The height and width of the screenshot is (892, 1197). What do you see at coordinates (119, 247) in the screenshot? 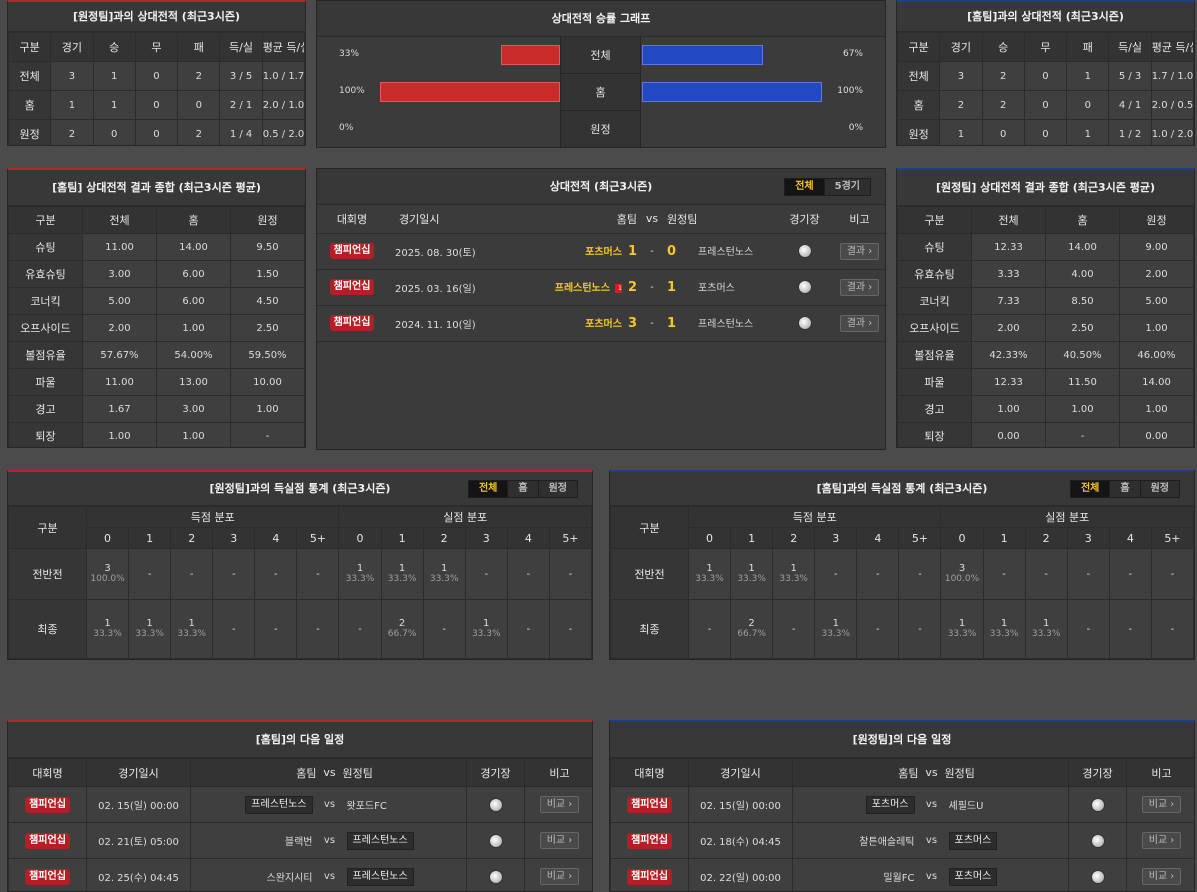
I see `cell-value: 11.00` at bounding box center [119, 247].